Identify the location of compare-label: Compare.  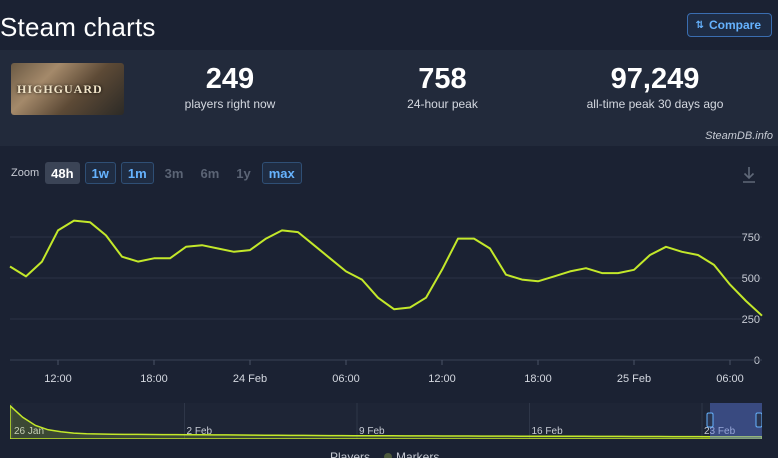
(734, 25).